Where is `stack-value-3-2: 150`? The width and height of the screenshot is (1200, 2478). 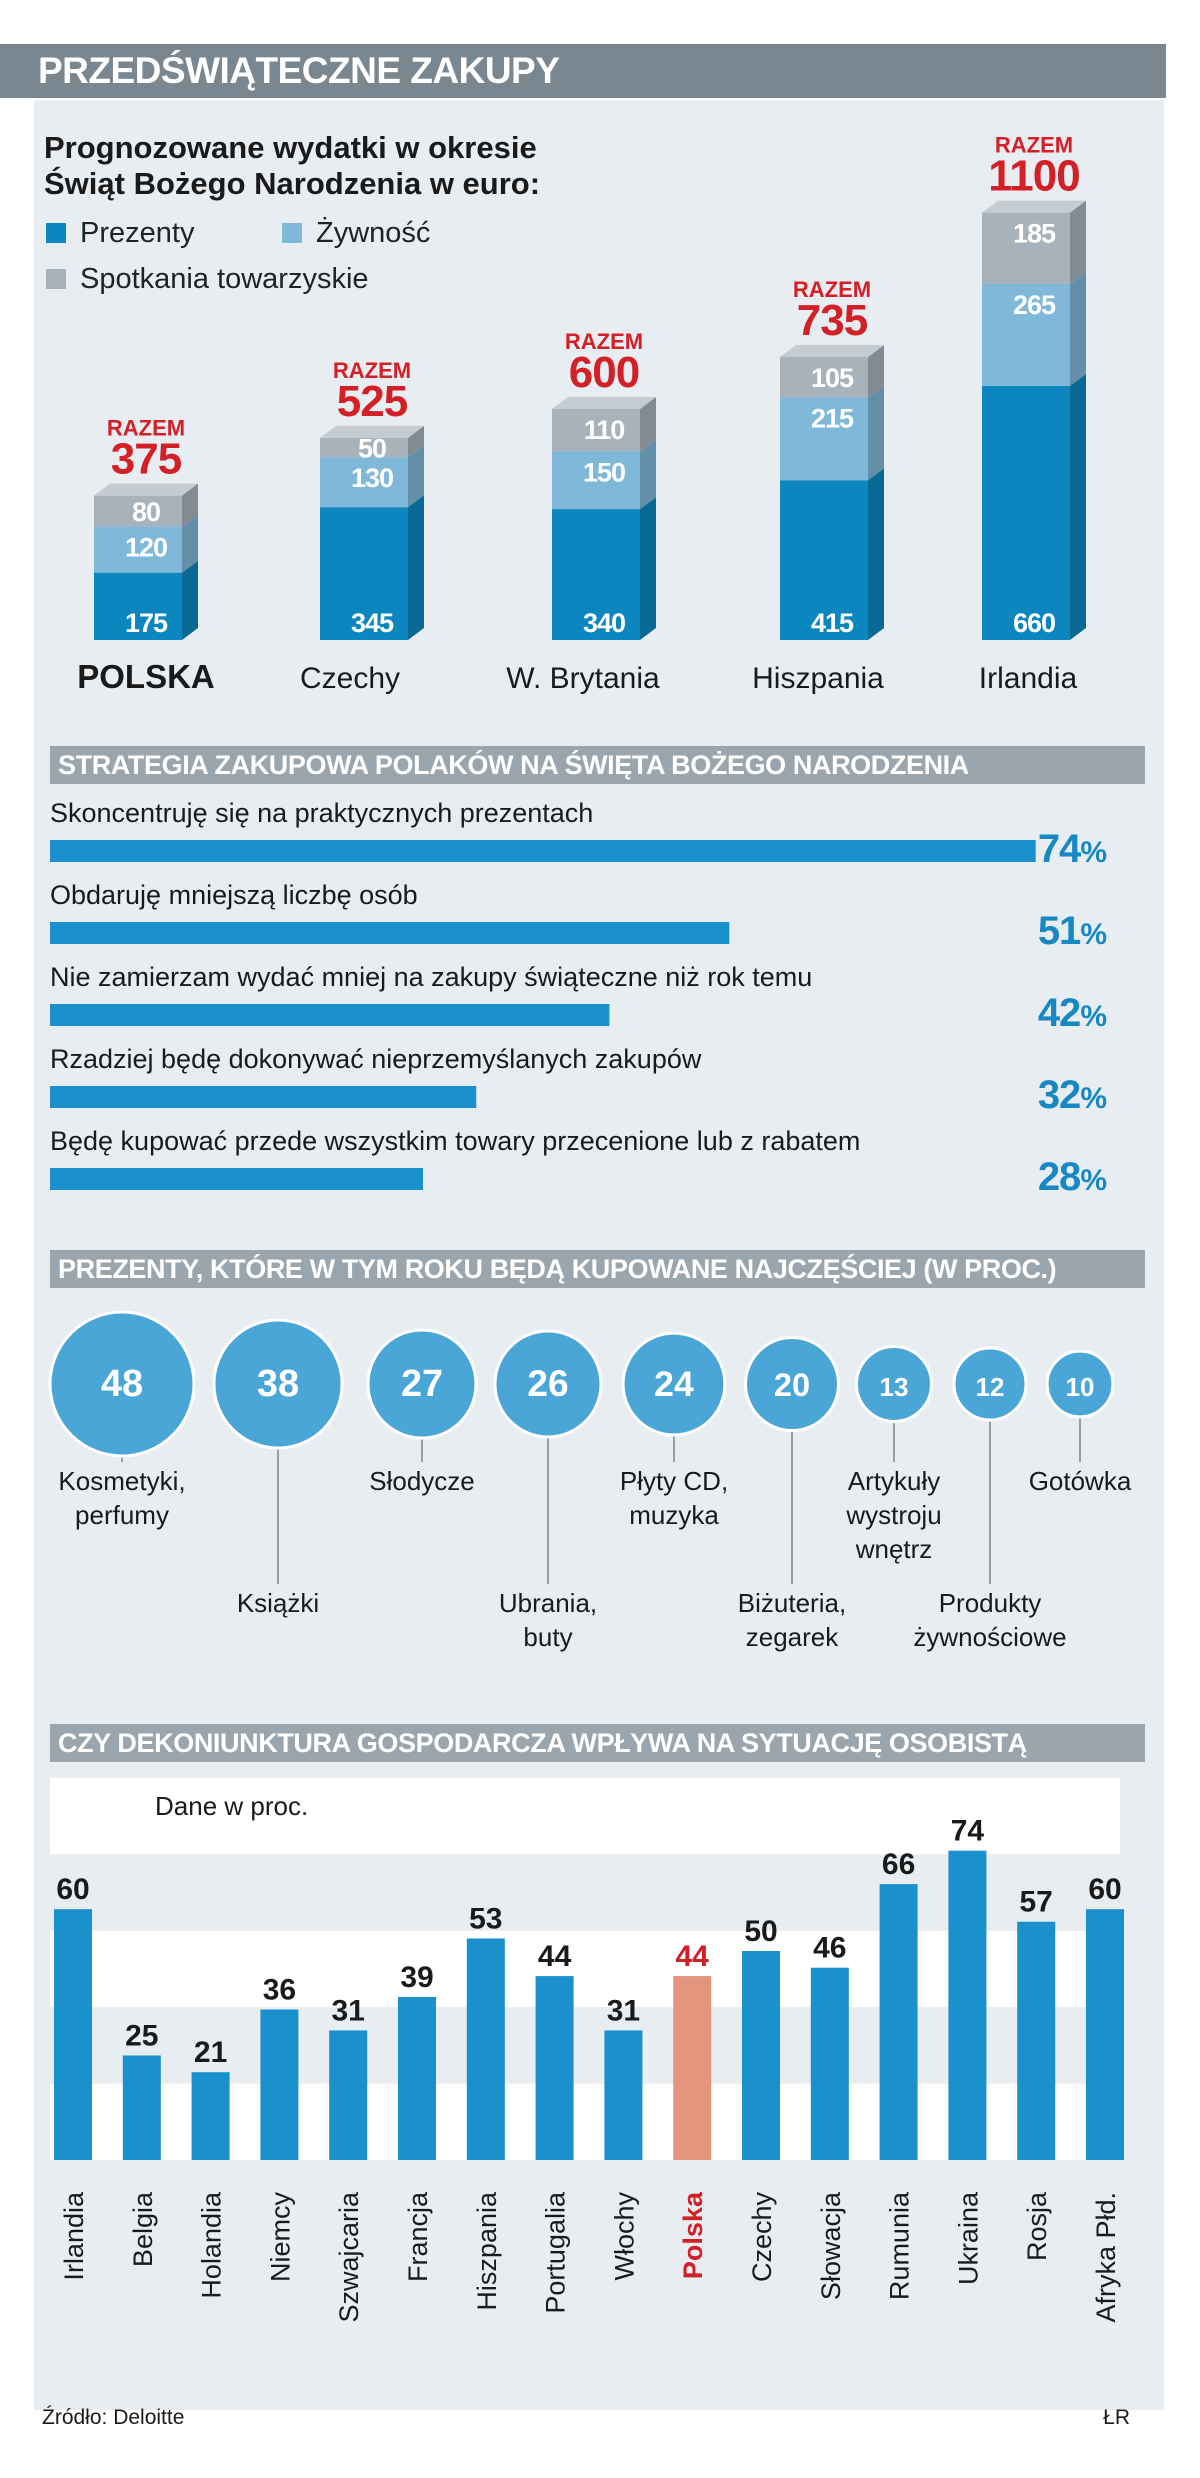 stack-value-3-2: 150 is located at coordinates (604, 472).